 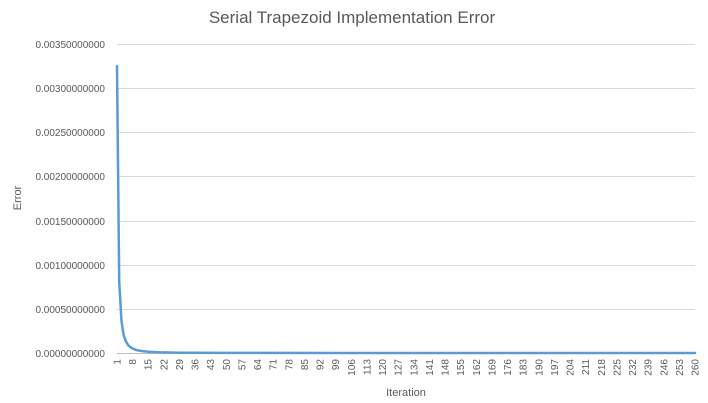 I want to click on y-tick-label: 0.00250000000, so click(x=70, y=133).